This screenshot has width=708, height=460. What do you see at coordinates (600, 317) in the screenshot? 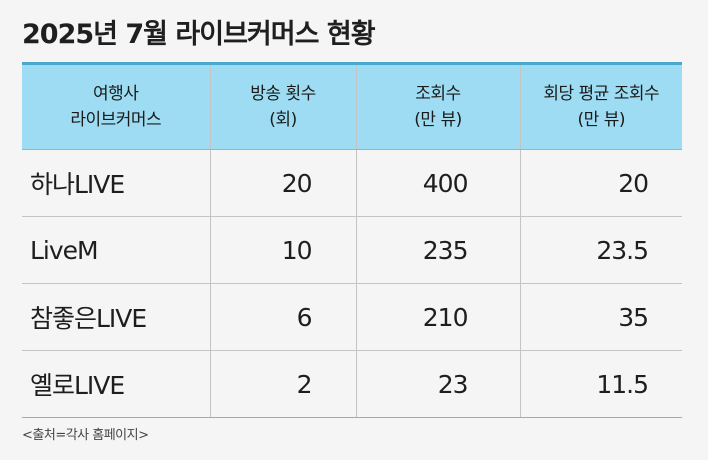
I see `cell-avg-views: 35` at bounding box center [600, 317].